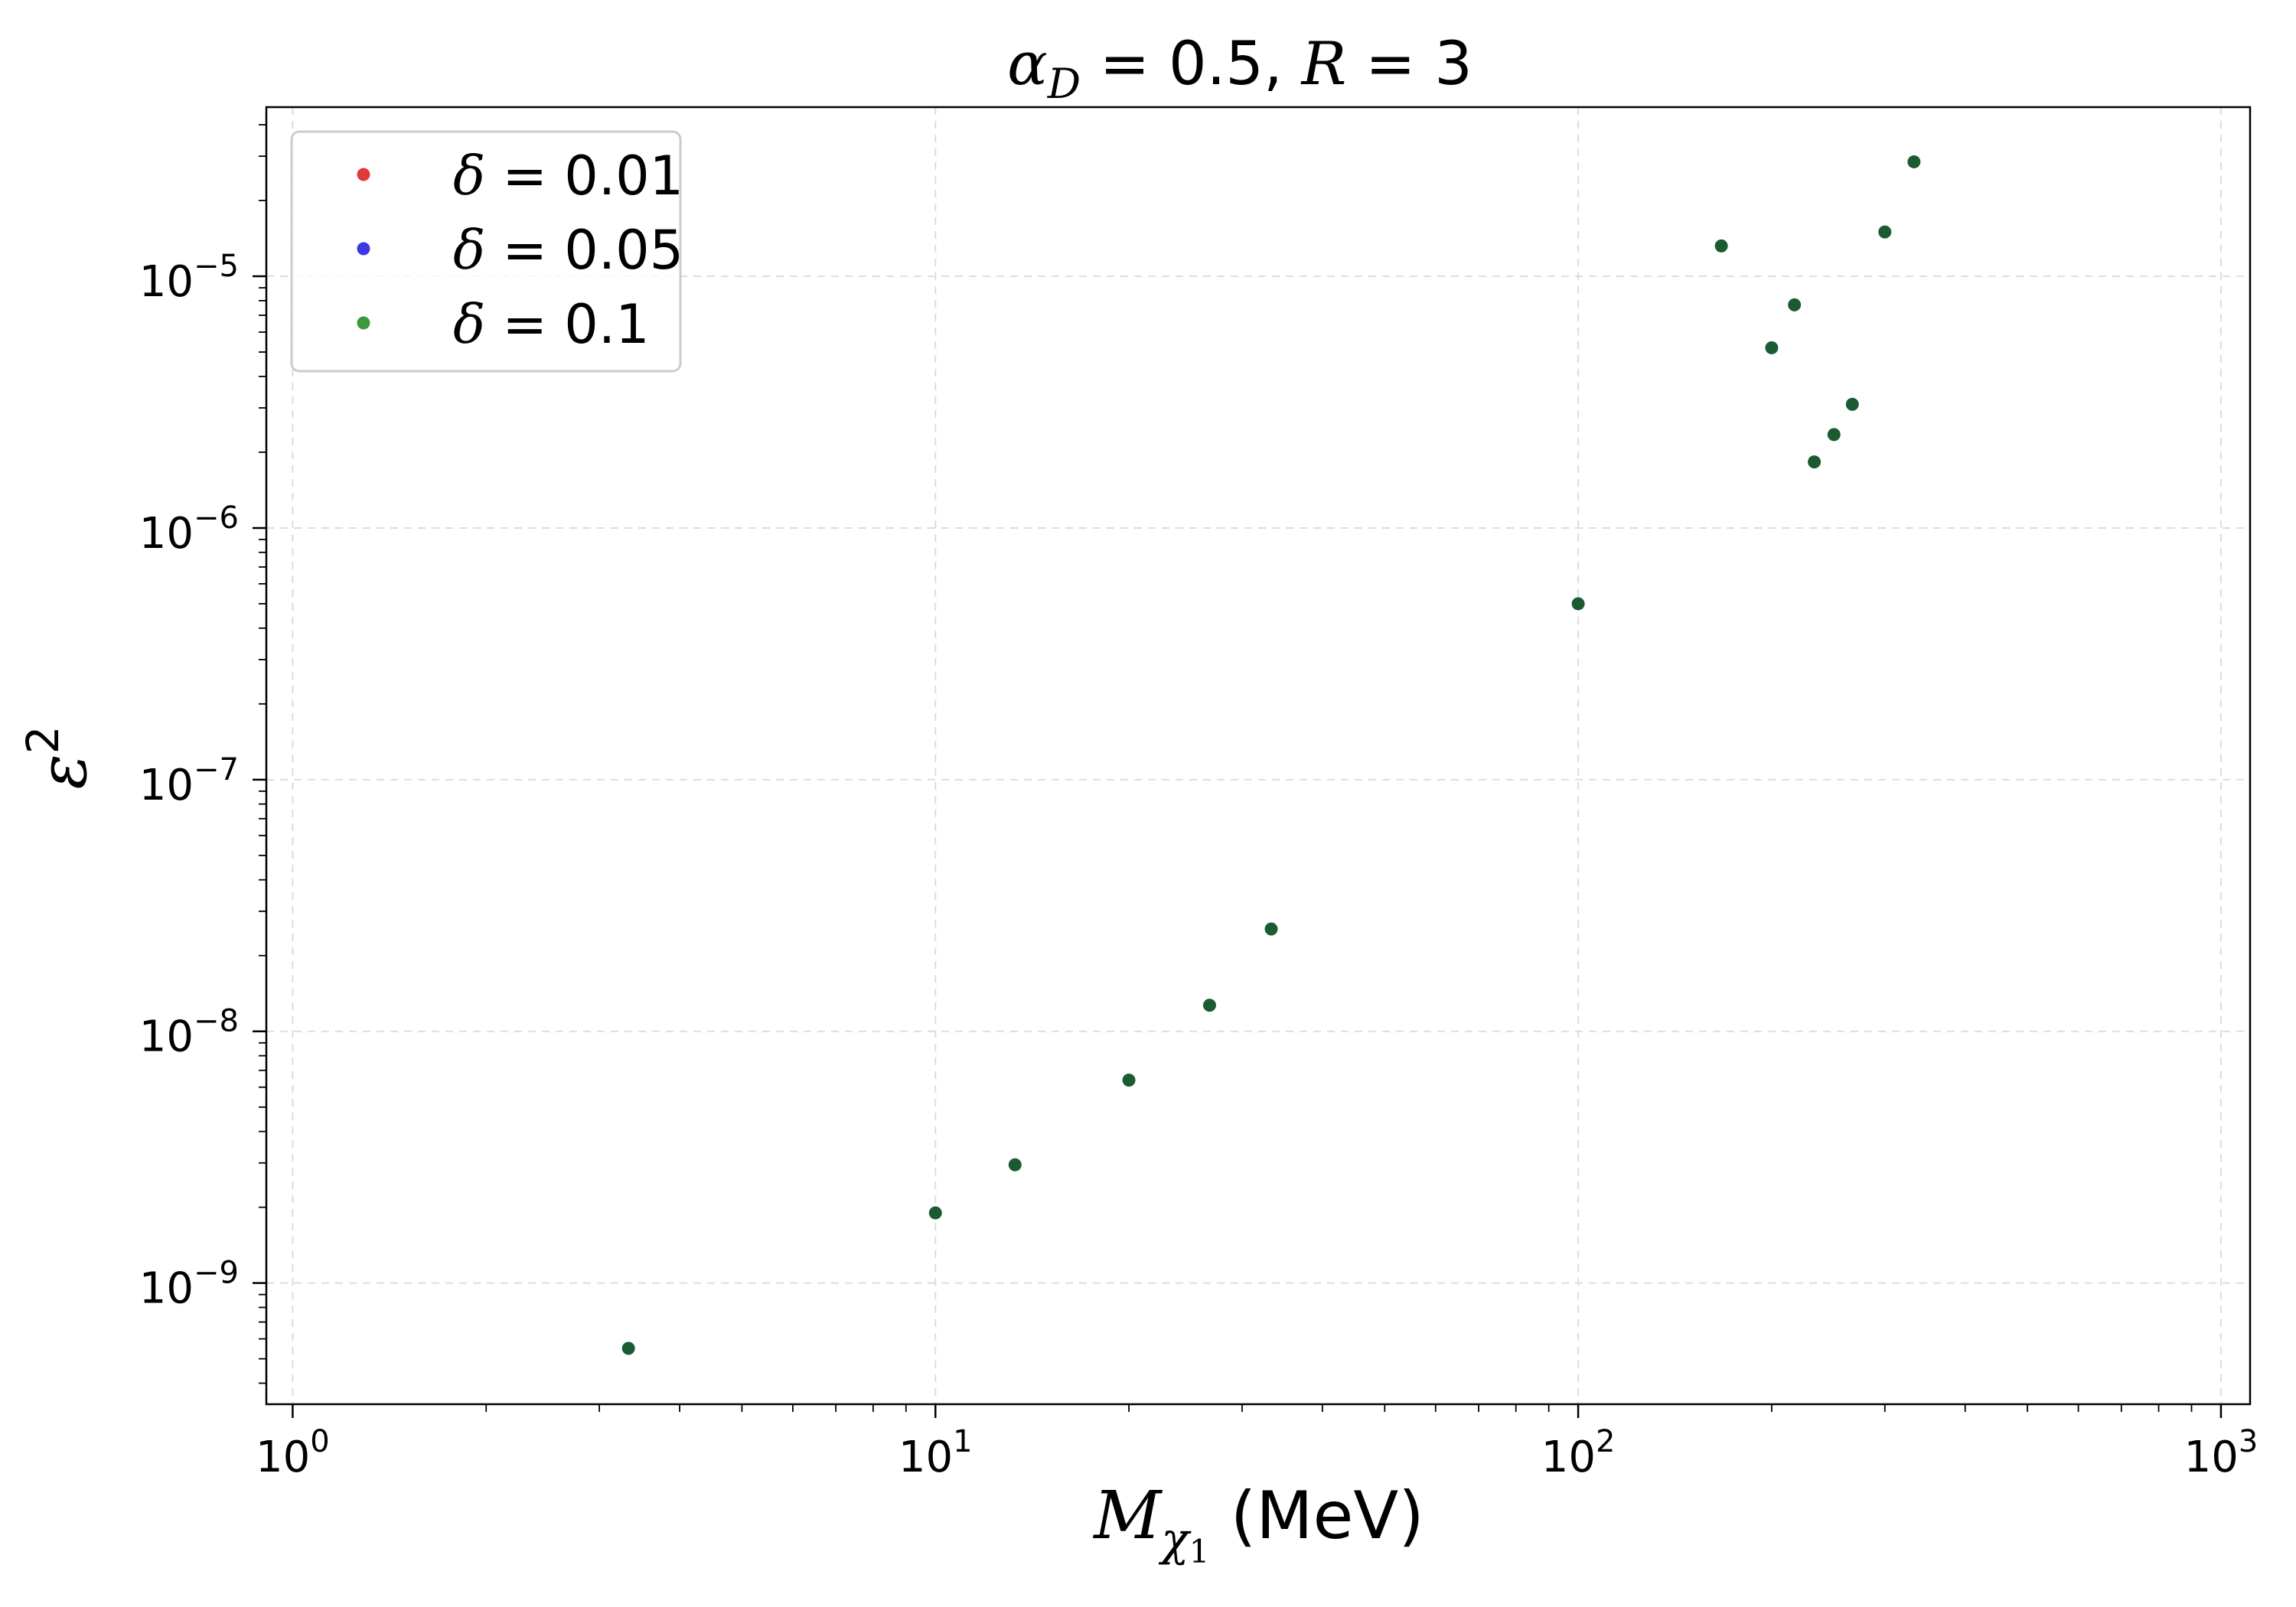 The image size is (2296, 1607). Describe the element at coordinates (2221, 1453) in the screenshot. I see `x-tick-label: 10³` at that location.